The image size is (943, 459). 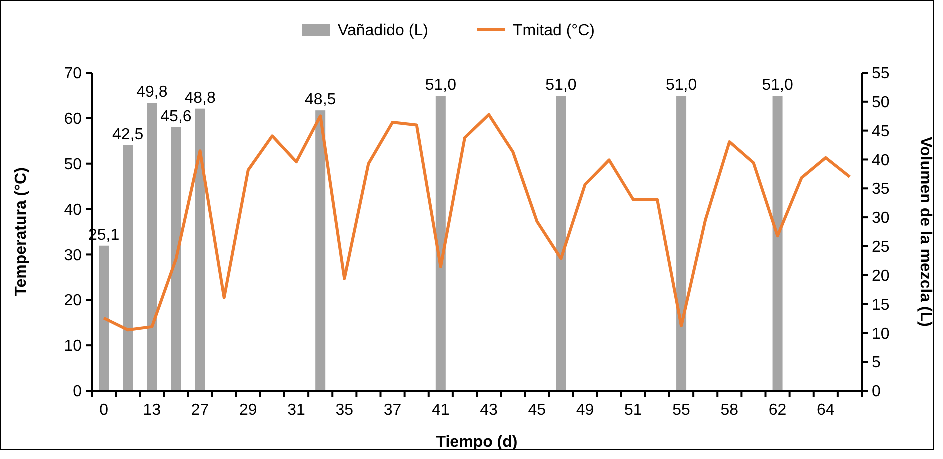 I want to click on y2-tick-label: 5, so click(x=876, y=363).